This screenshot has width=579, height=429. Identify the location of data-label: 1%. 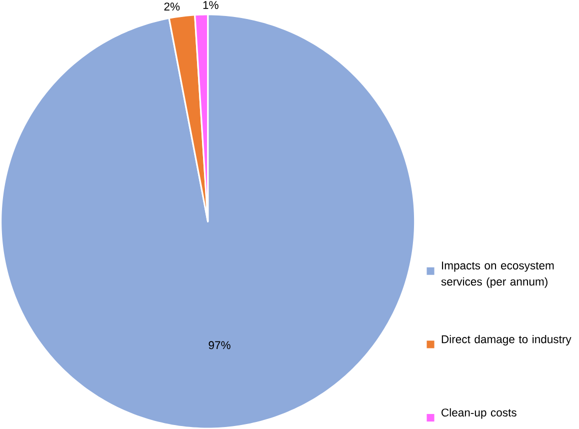
(210, 4).